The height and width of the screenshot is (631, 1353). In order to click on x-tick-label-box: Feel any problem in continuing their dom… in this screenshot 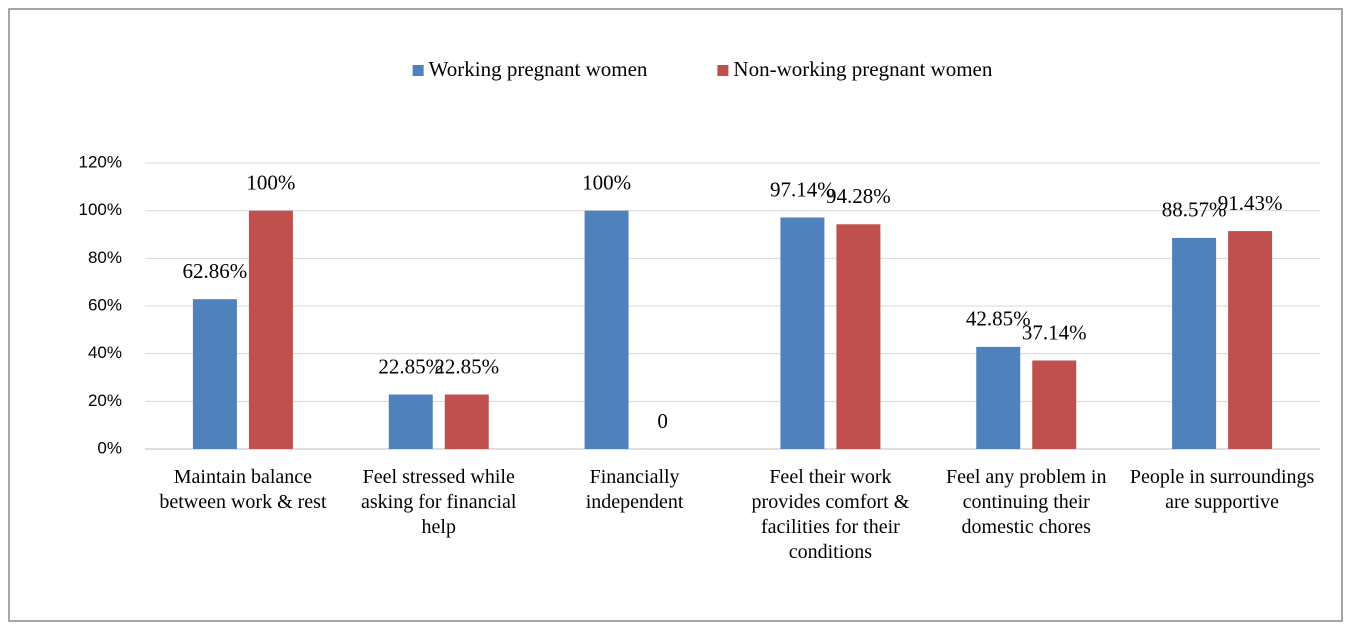, I will do `click(1026, 502)`.